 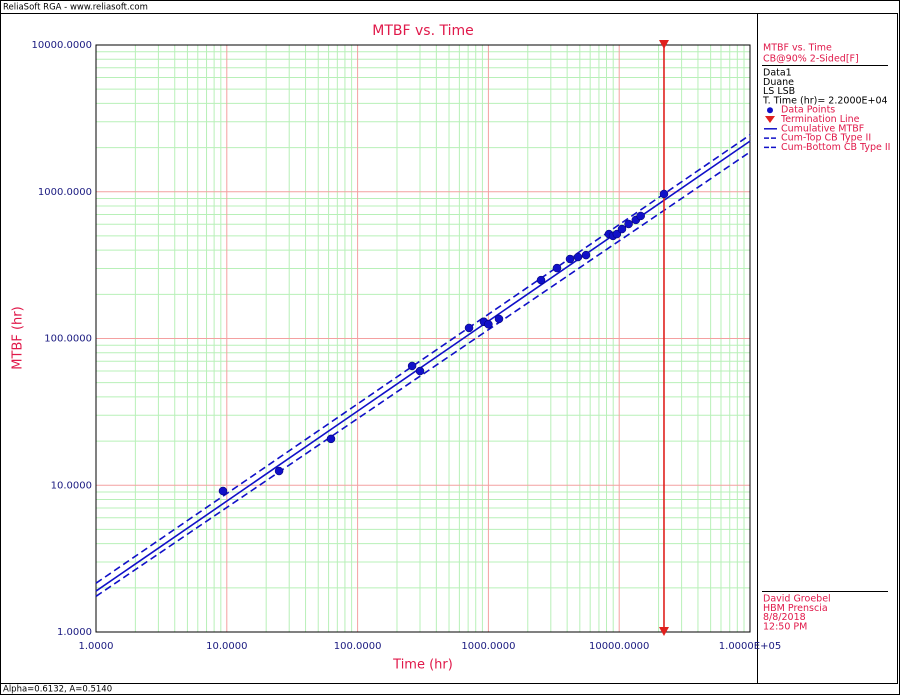 What do you see at coordinates (18, 337) in the screenshot?
I see `y-axis-label: MTBF (hr)` at bounding box center [18, 337].